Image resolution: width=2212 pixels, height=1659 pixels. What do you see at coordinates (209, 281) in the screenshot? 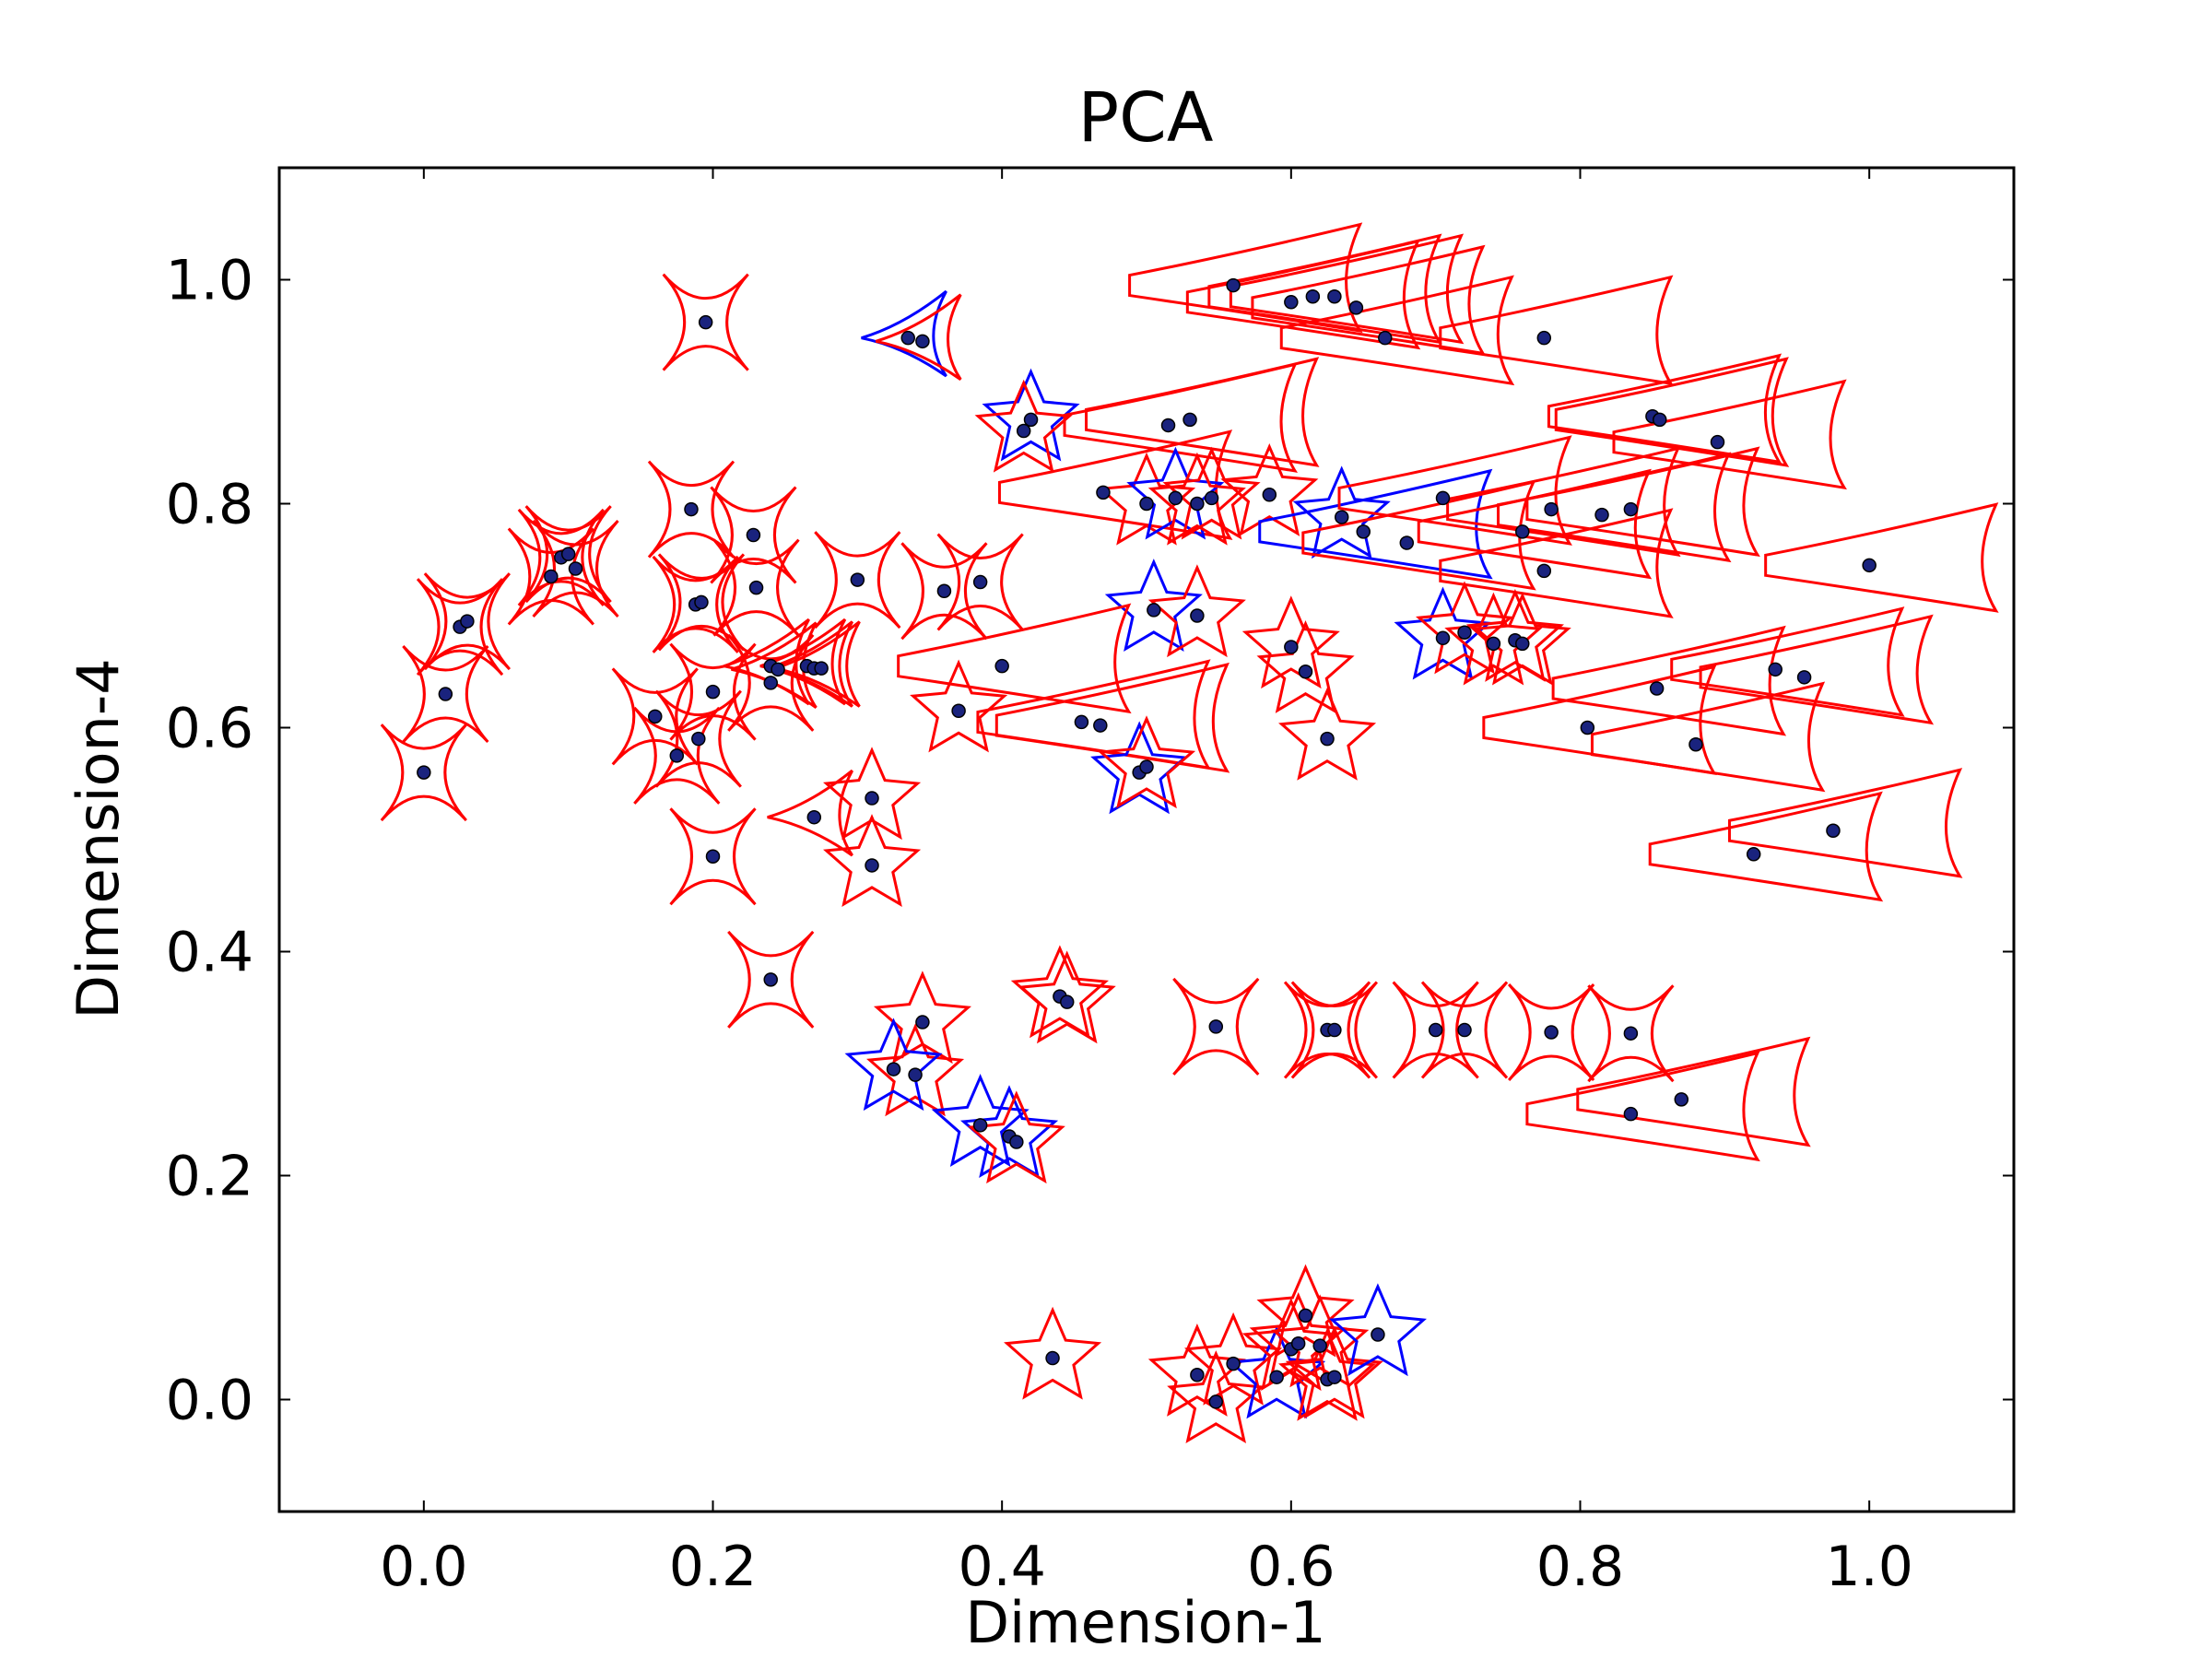
I see `y-tick-label: 1.0` at bounding box center [209, 281].